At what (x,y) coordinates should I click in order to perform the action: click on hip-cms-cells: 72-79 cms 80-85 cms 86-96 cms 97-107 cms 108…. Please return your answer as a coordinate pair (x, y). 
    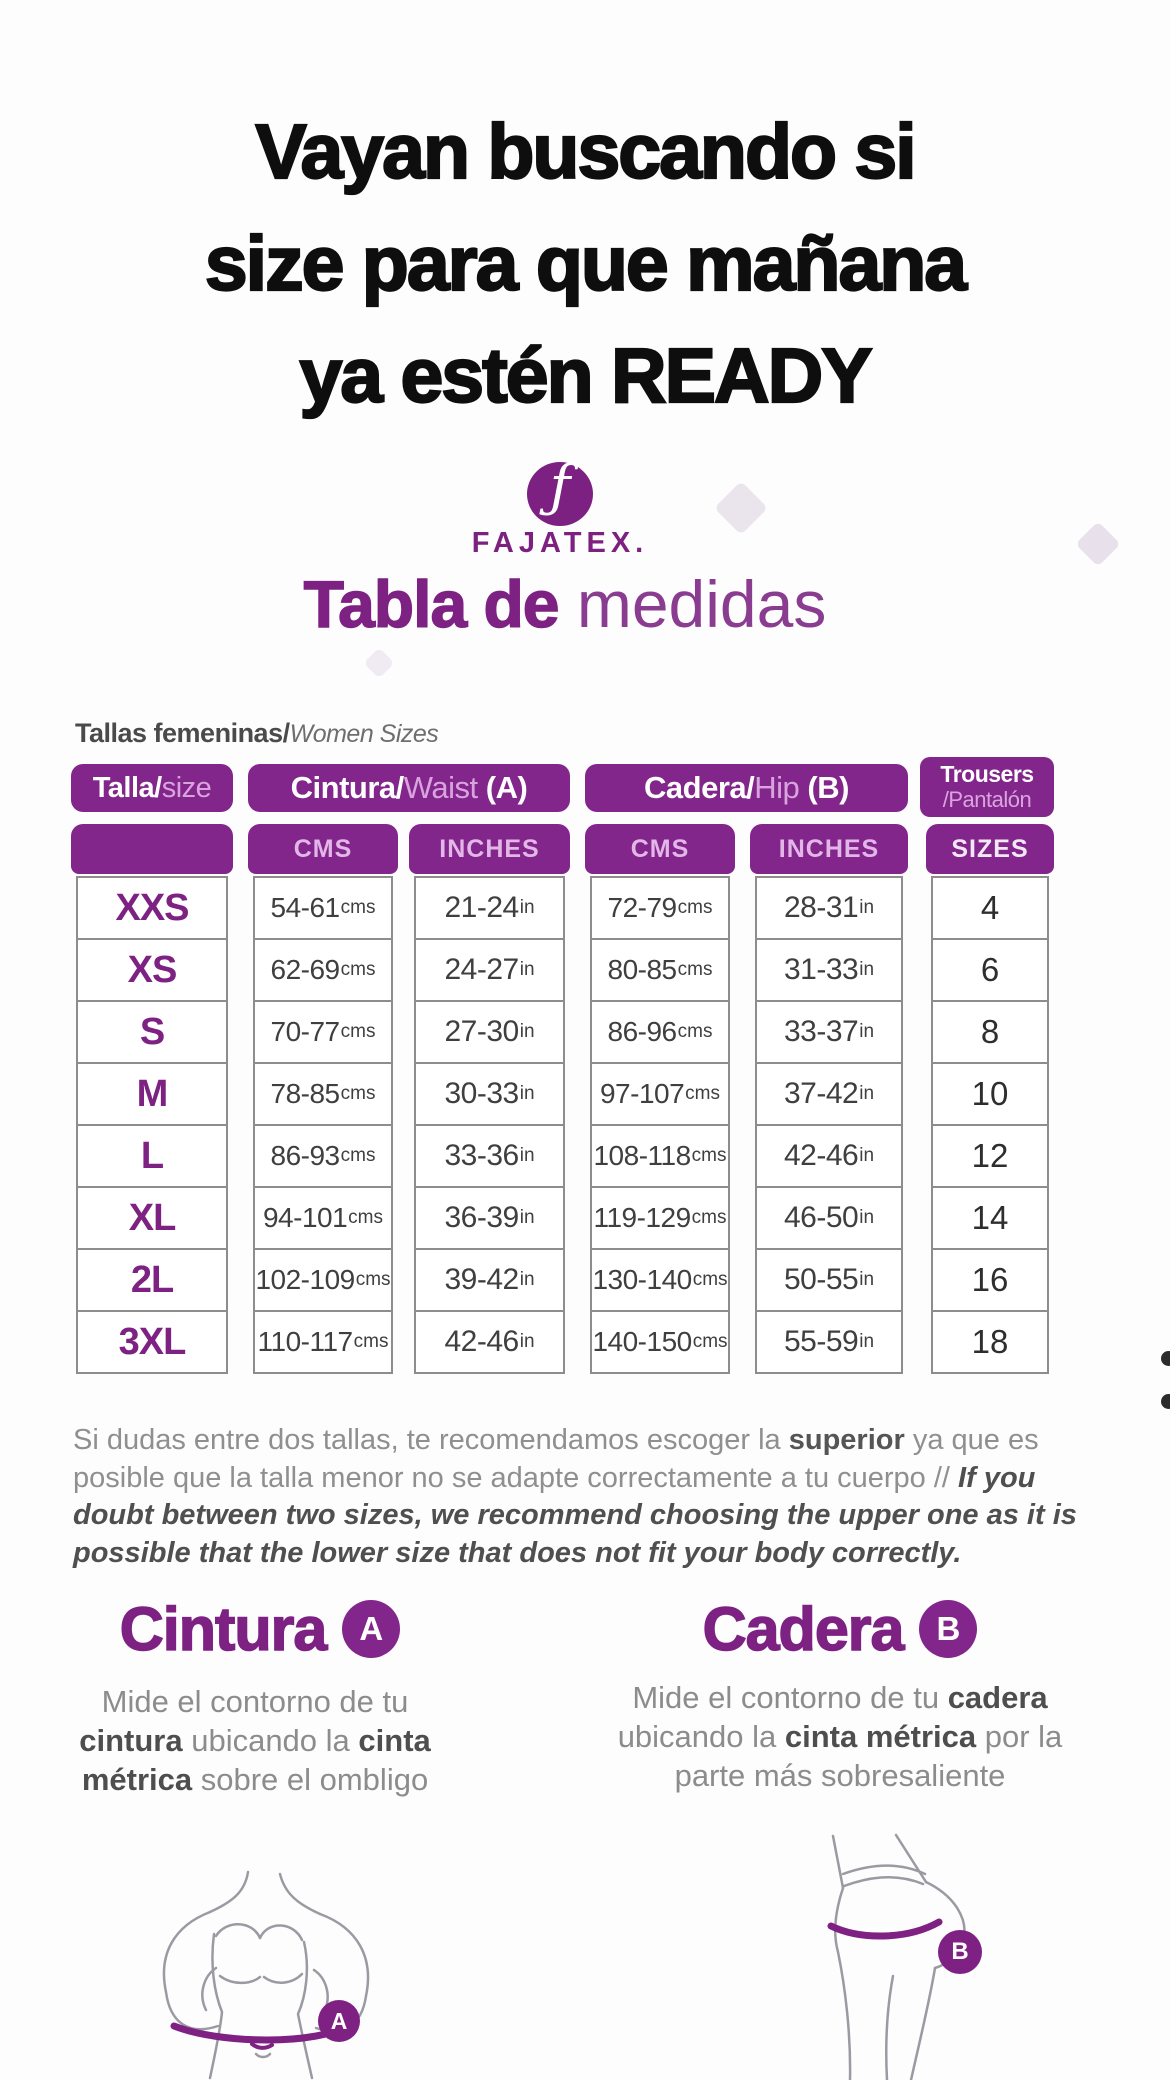
    Looking at the image, I should click on (660, 1125).